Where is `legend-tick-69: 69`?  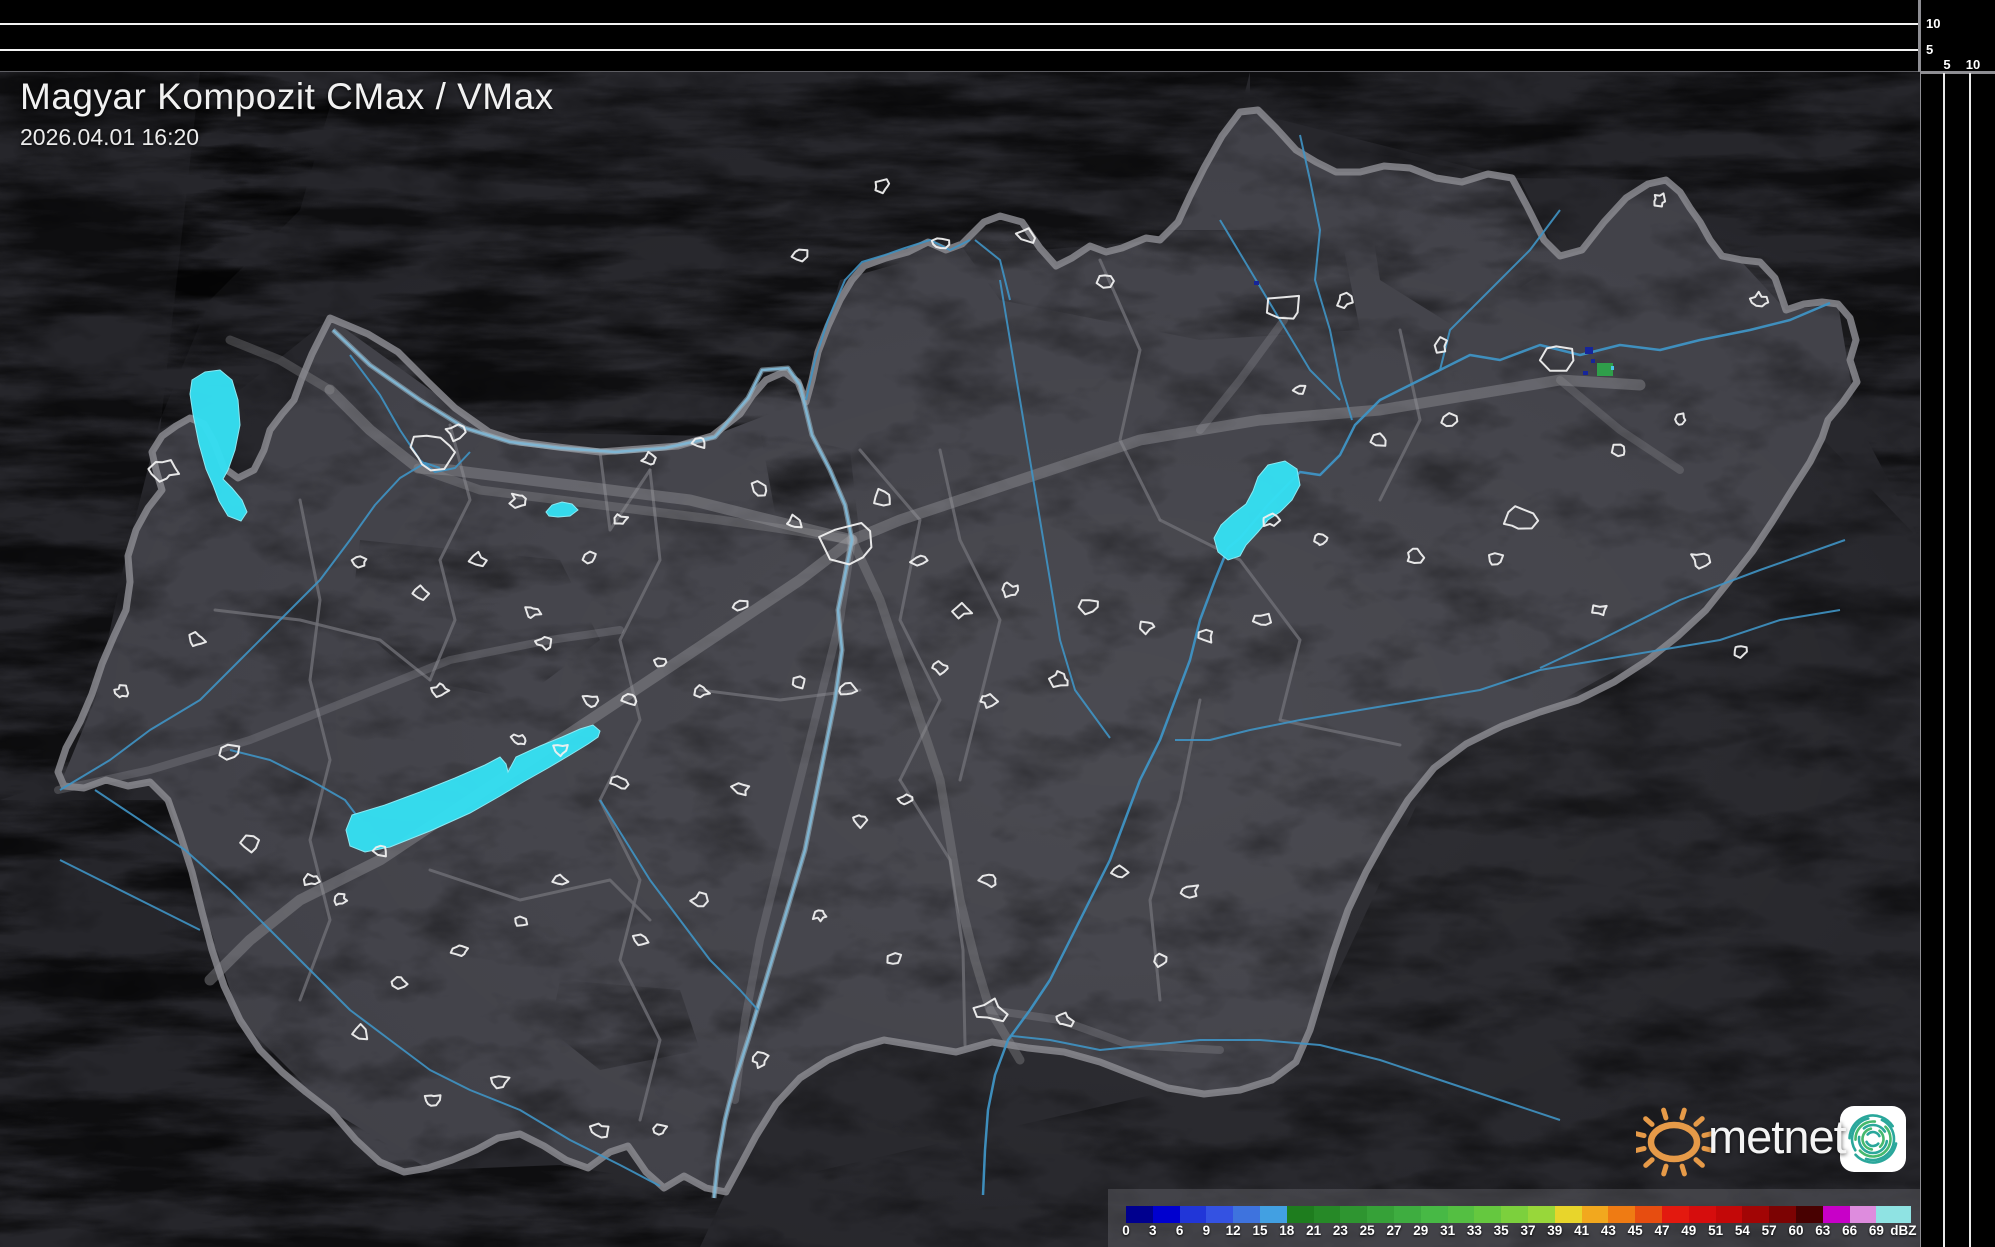 legend-tick-69: 69 is located at coordinates (1876, 1230).